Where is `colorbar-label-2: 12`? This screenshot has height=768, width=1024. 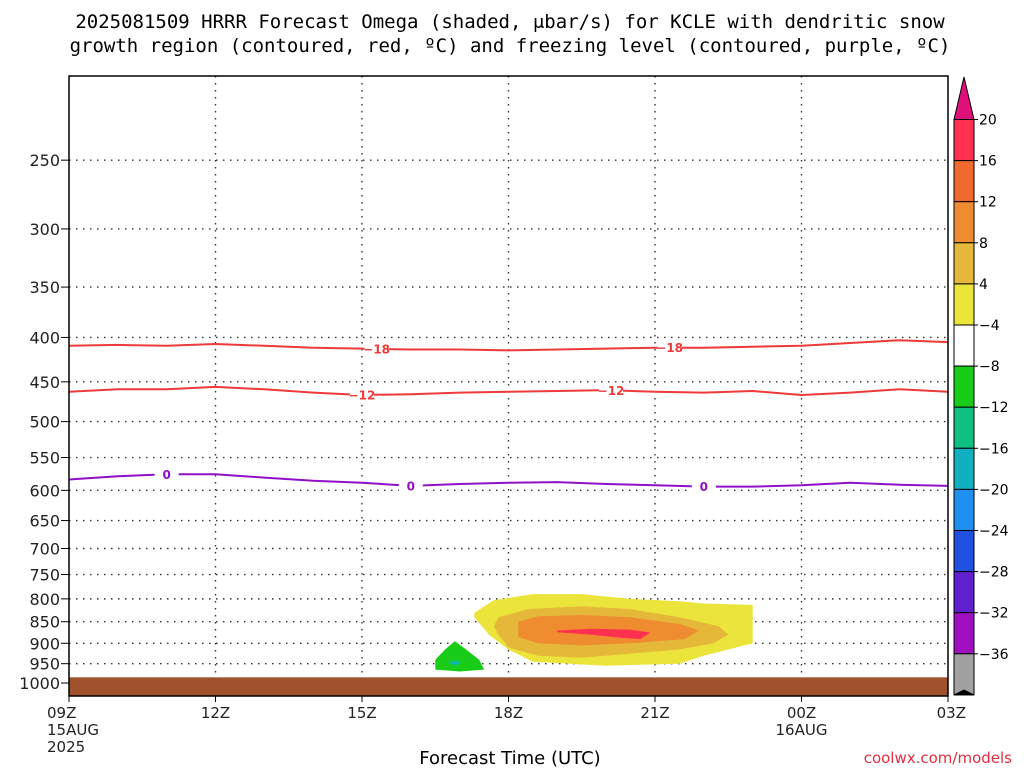 colorbar-label-2: 12 is located at coordinates (988, 203).